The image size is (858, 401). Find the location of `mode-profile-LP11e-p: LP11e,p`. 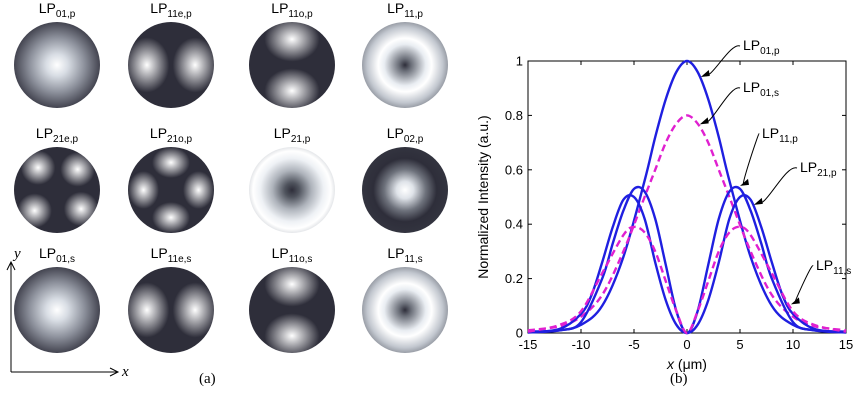

mode-profile-LP11e-p: LP11e,p is located at coordinates (171, 56).